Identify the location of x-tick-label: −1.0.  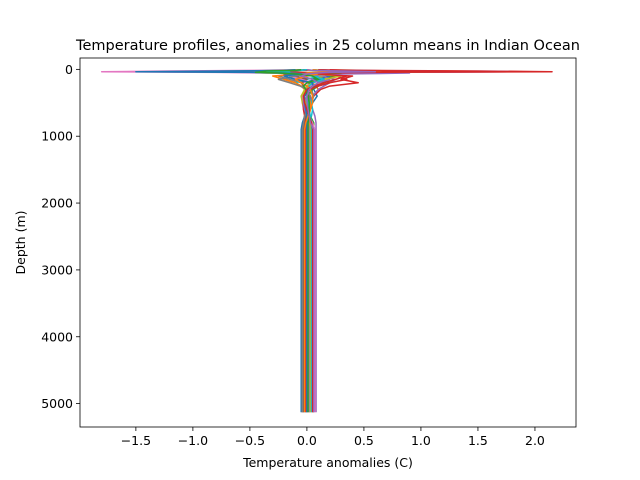
(193, 440).